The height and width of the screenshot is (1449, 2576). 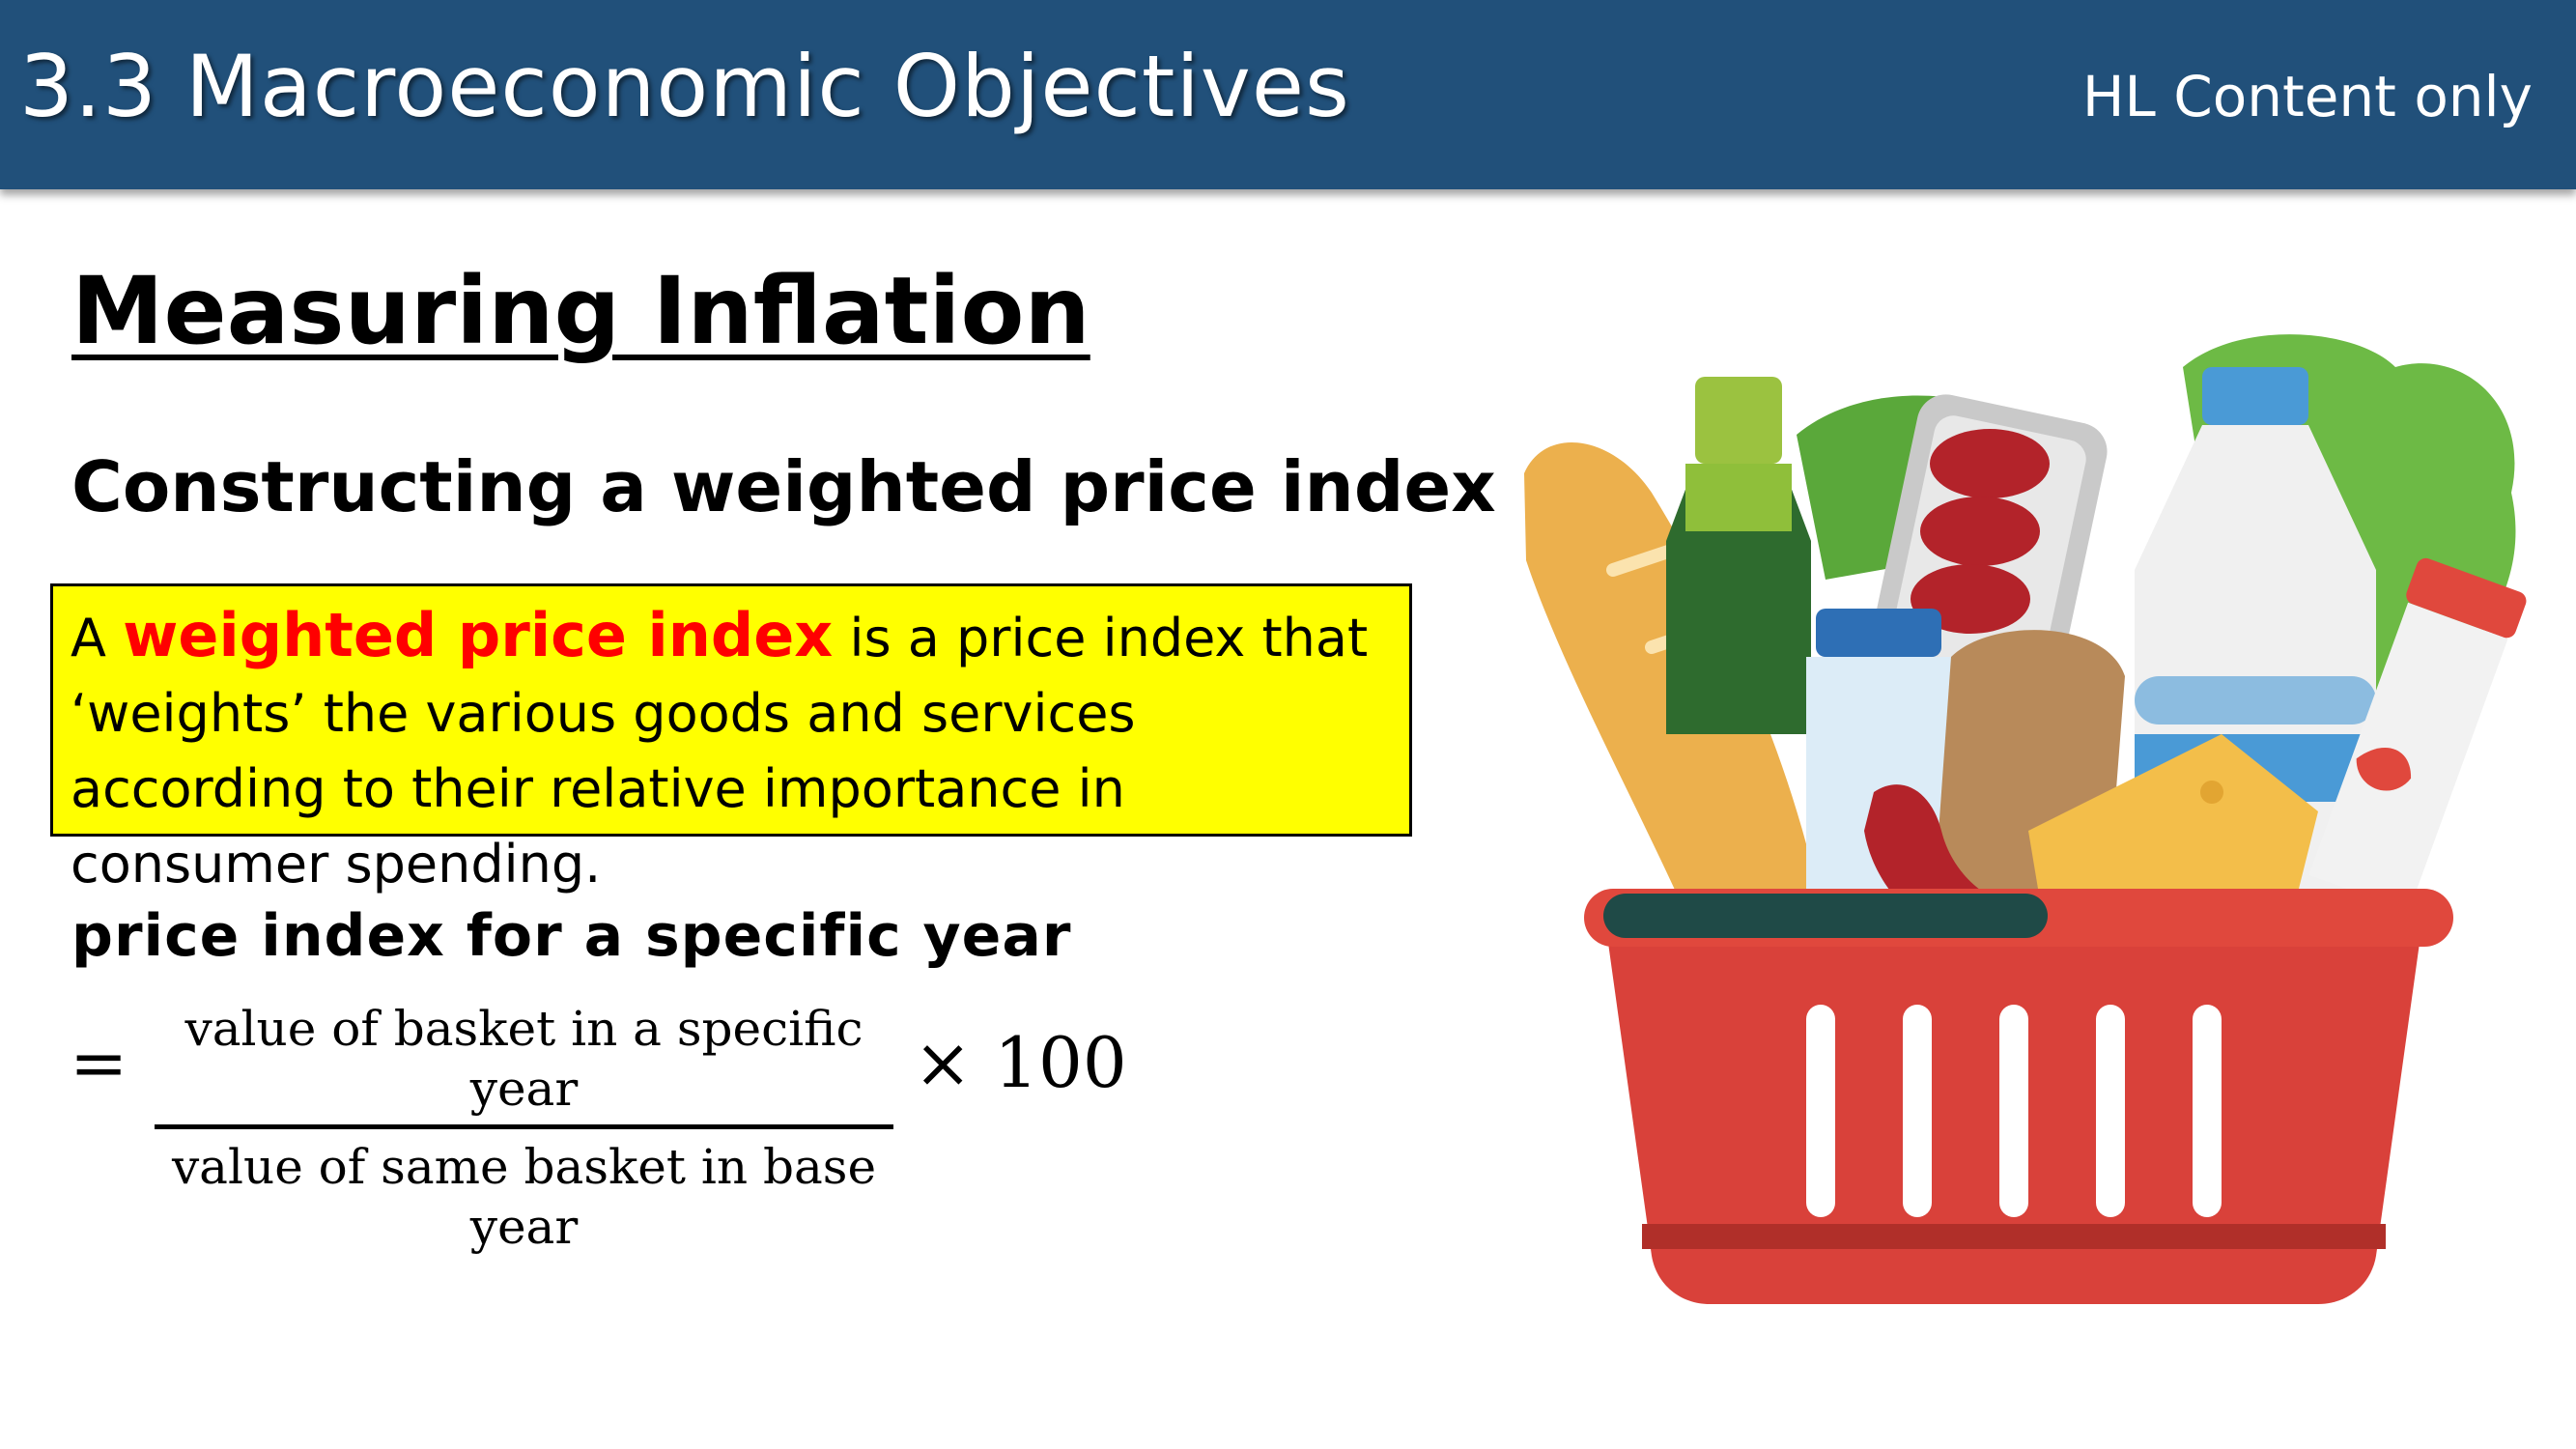 What do you see at coordinates (523, 1059) in the screenshot?
I see `formula-numerator: value of basket in a specific year` at bounding box center [523, 1059].